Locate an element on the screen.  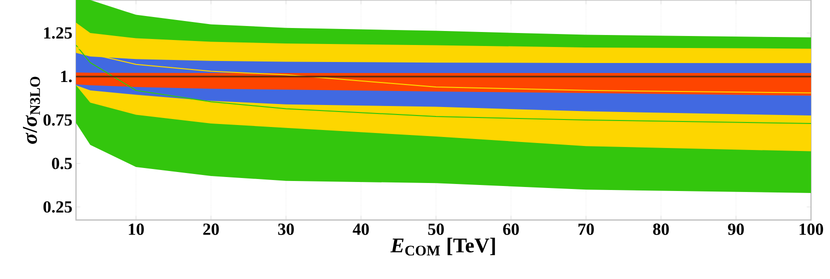
x-tick-label: 40 is located at coordinates (360, 229).